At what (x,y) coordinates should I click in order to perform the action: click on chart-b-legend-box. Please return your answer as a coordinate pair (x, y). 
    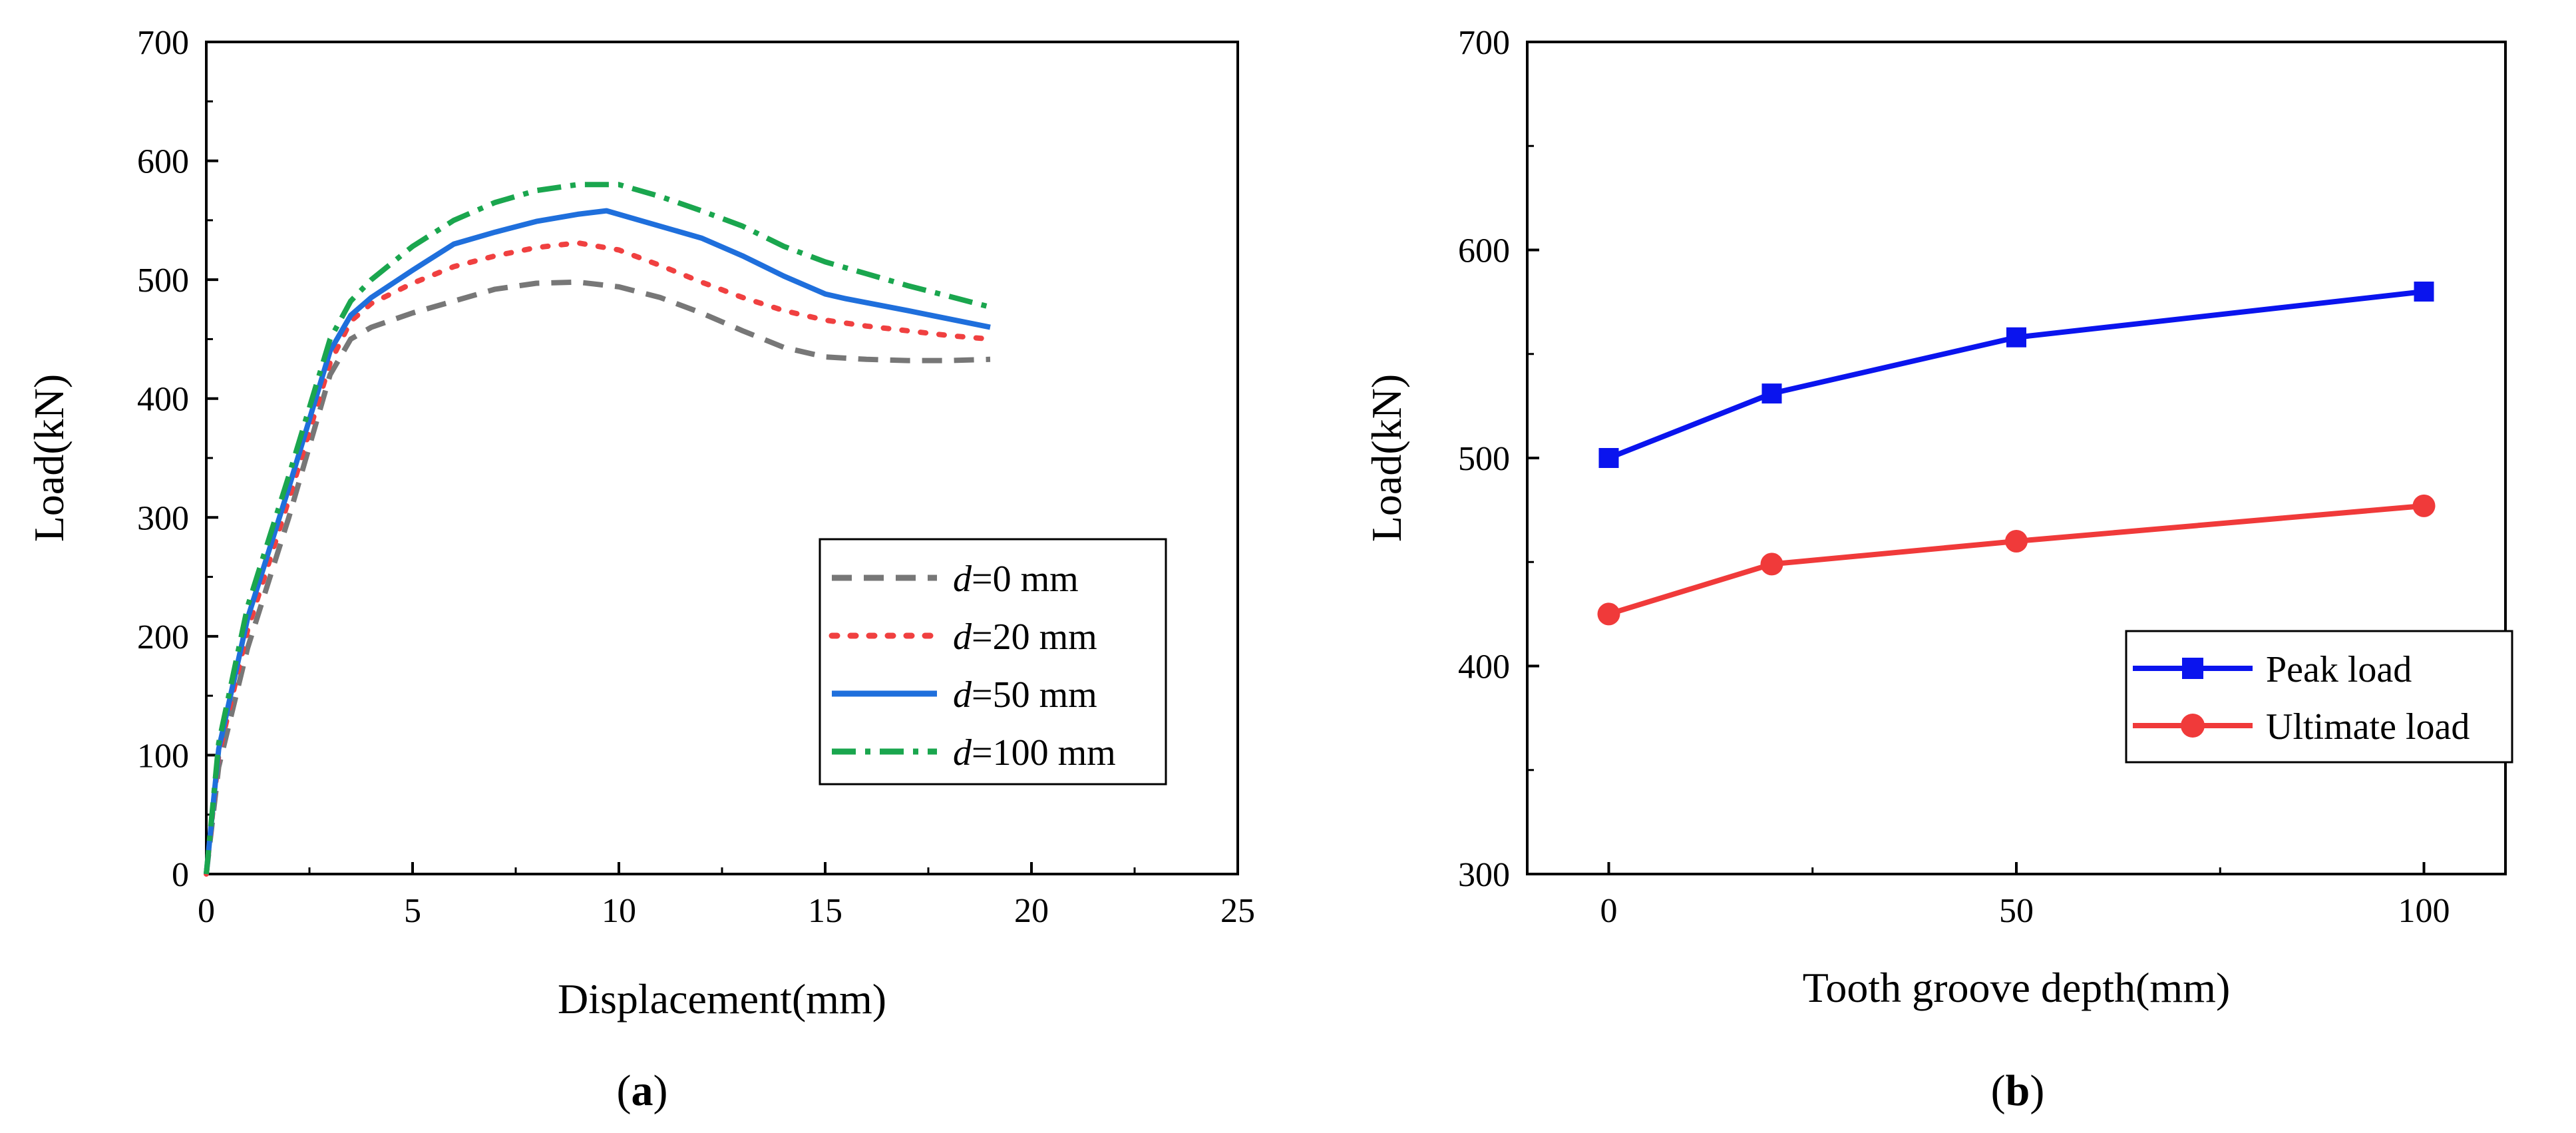
    Looking at the image, I should click on (2319, 697).